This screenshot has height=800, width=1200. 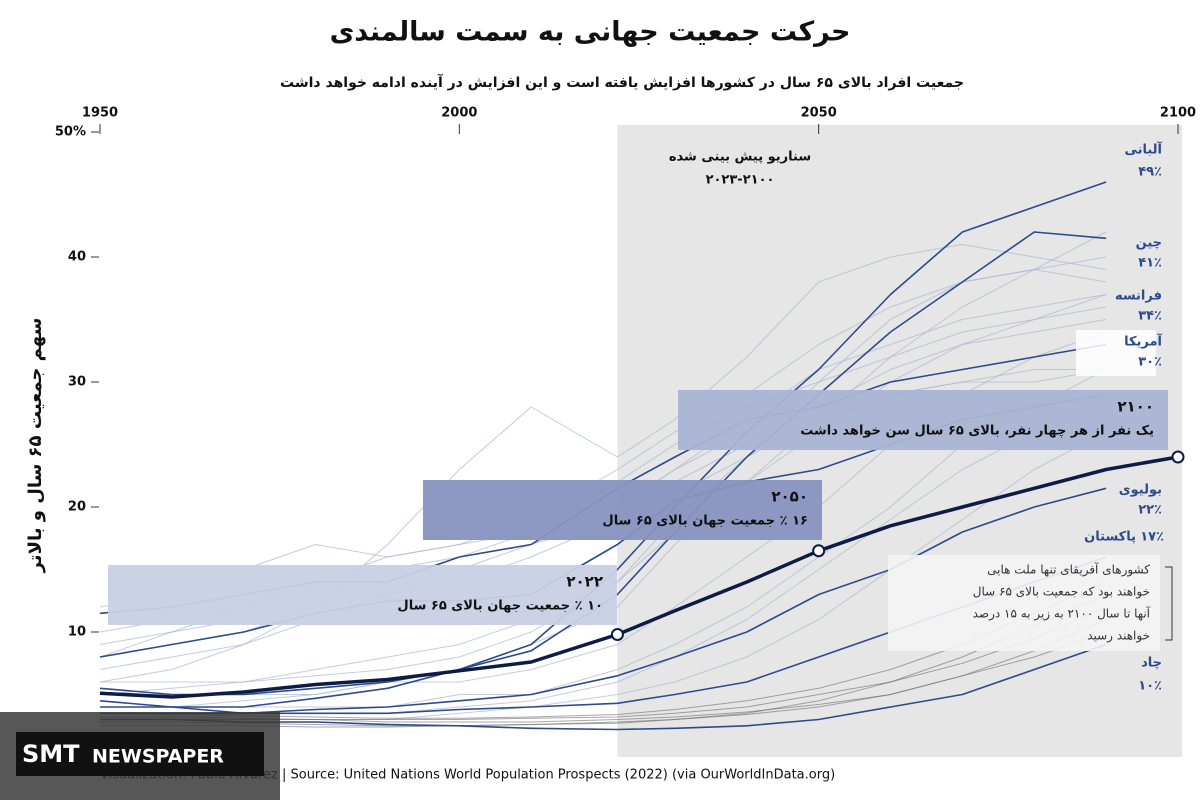 I want to click on x-tick-label: 2100, so click(x=1178, y=113).